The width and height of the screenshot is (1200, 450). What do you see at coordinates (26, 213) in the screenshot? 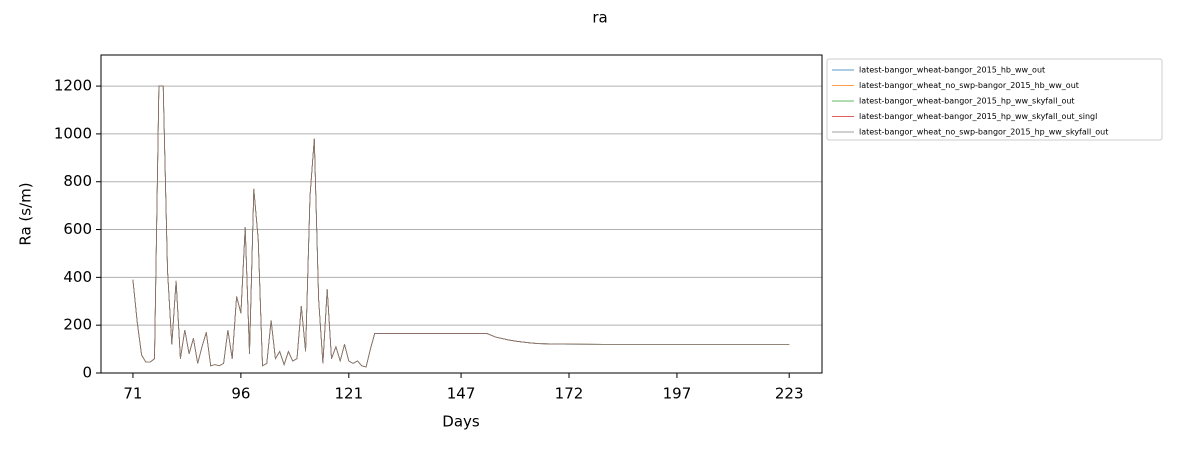
I see `y-axis-label: Ra (s/m)` at bounding box center [26, 213].